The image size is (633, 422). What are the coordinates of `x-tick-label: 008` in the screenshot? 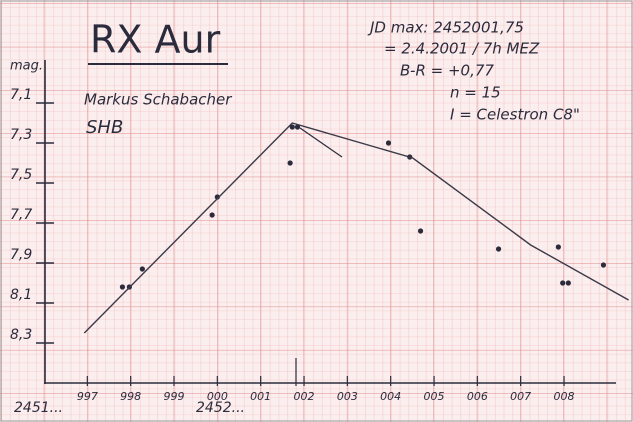 It's located at (564, 396).